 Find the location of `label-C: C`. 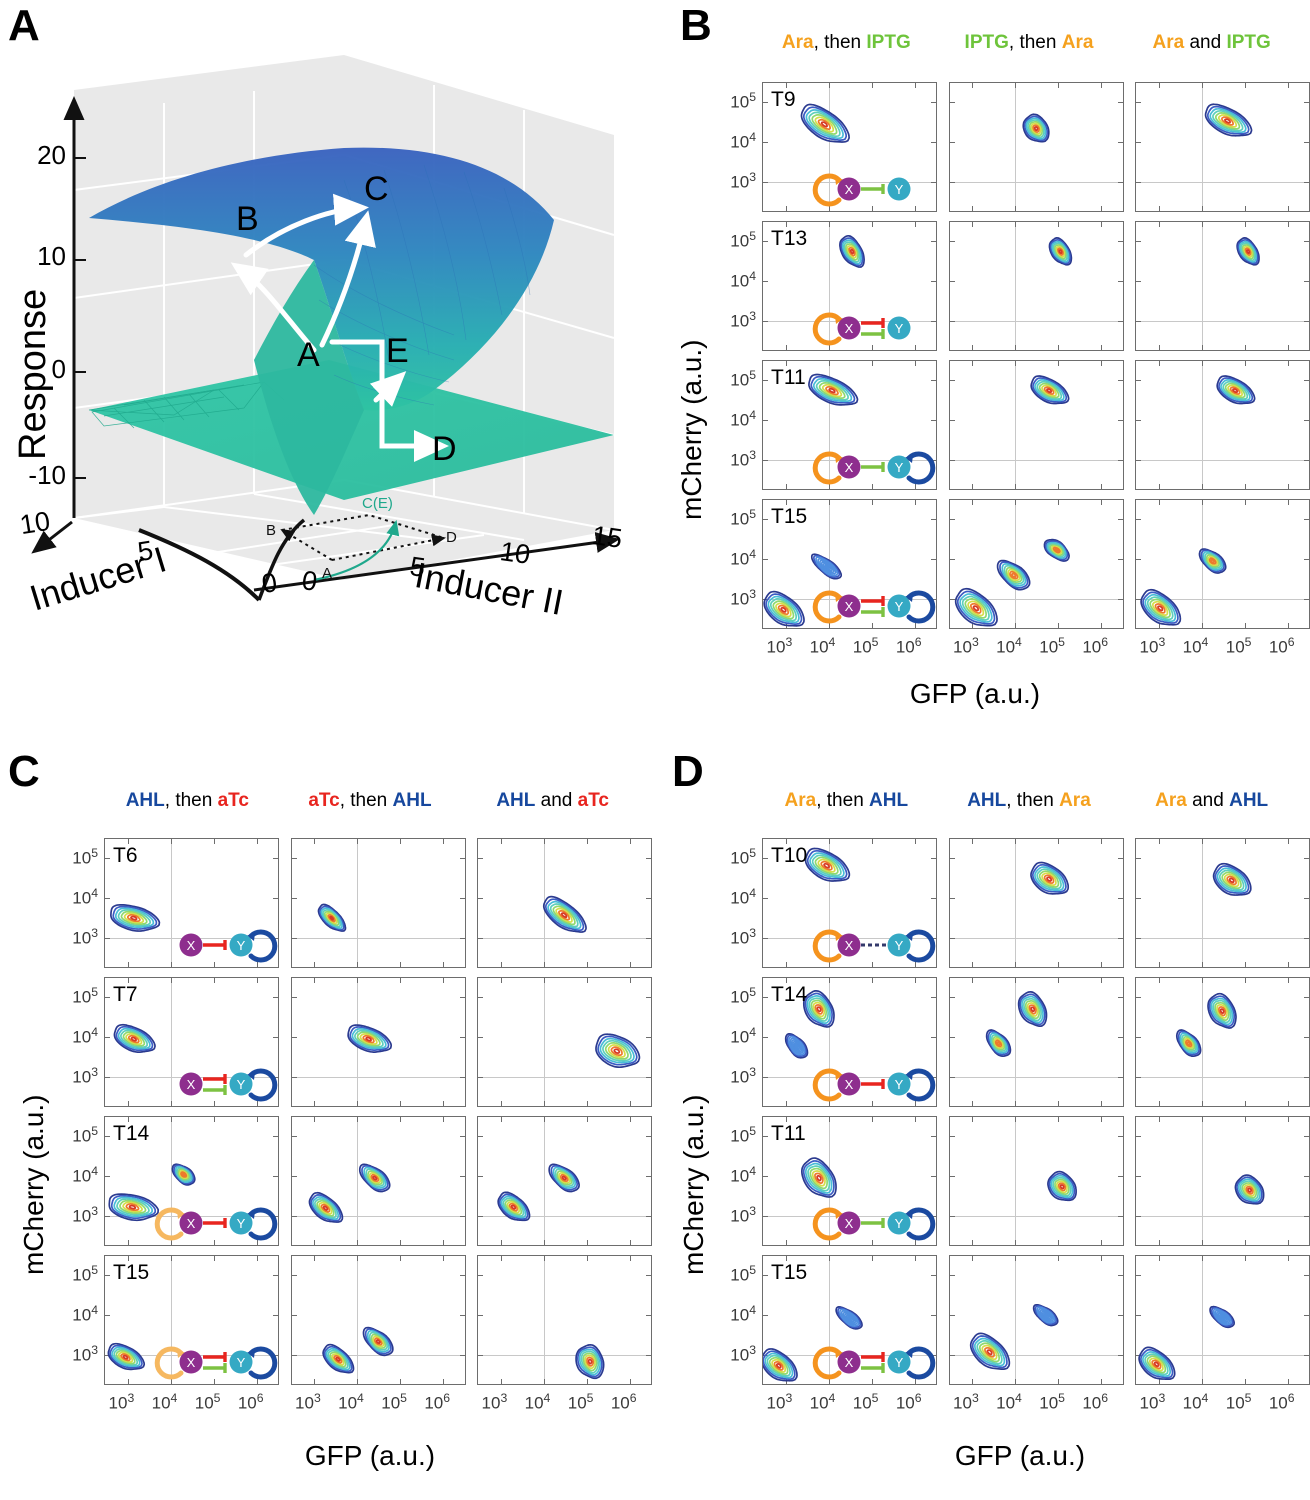

label-C: C is located at coordinates (376, 189).